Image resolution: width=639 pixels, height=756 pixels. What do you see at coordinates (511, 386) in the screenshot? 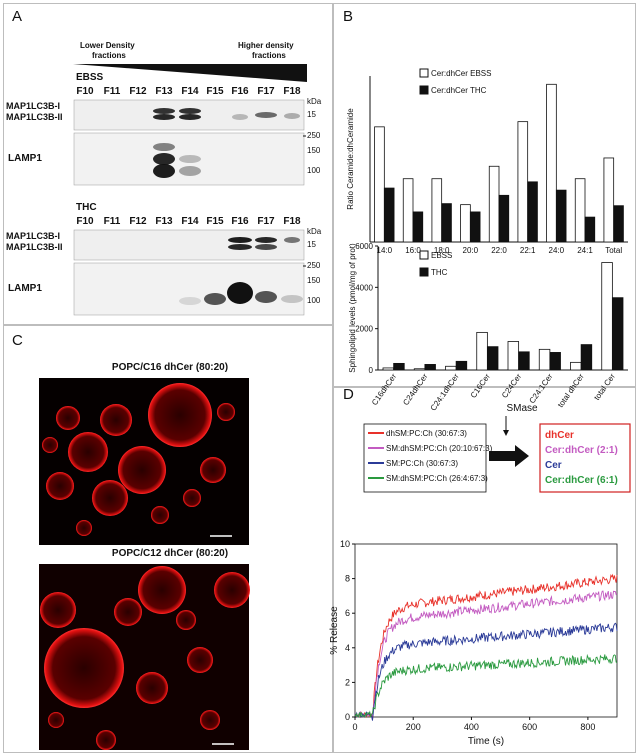
I see `x-tick-label: C24Cer` at bounding box center [511, 386].